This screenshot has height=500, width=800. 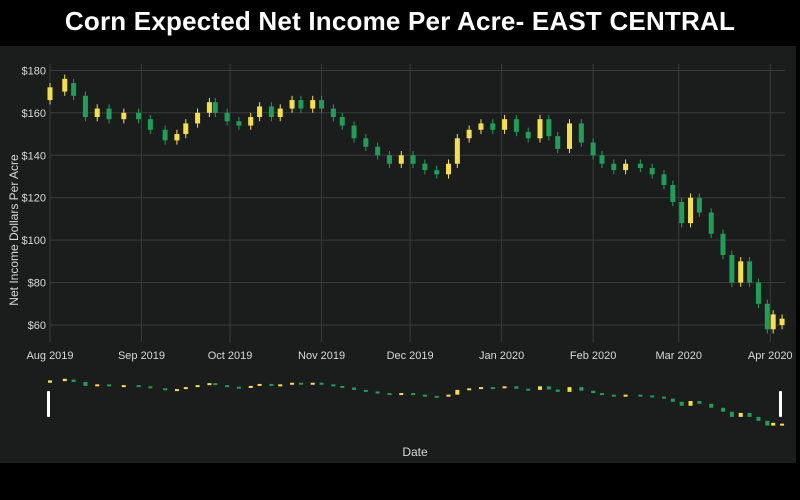 I want to click on range-slider-left-handle, so click(x=48, y=404).